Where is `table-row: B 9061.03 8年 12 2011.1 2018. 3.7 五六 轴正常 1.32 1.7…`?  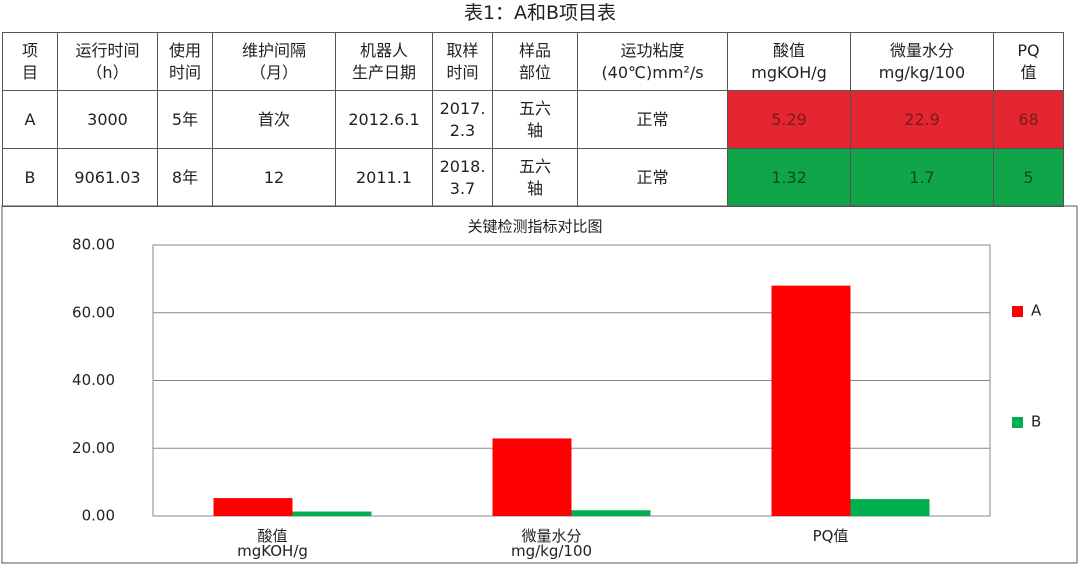 table-row: B 9061.03 8年 12 2011.1 2018. 3.7 五六 轴正常 1.32 1.7… is located at coordinates (533, 177).